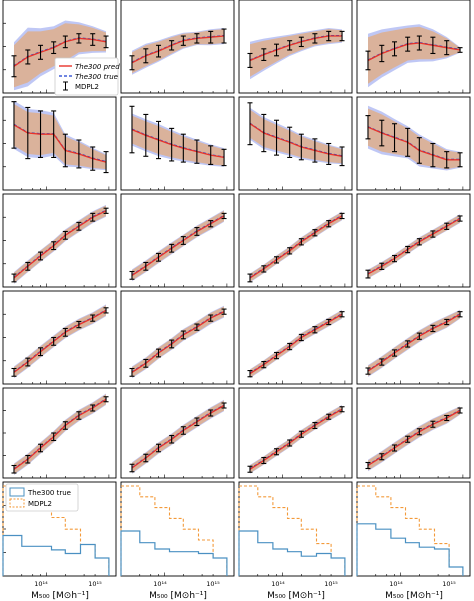 The width and height of the screenshot is (474, 601). I want to click on panel-r0-c3, so click(413, 47).